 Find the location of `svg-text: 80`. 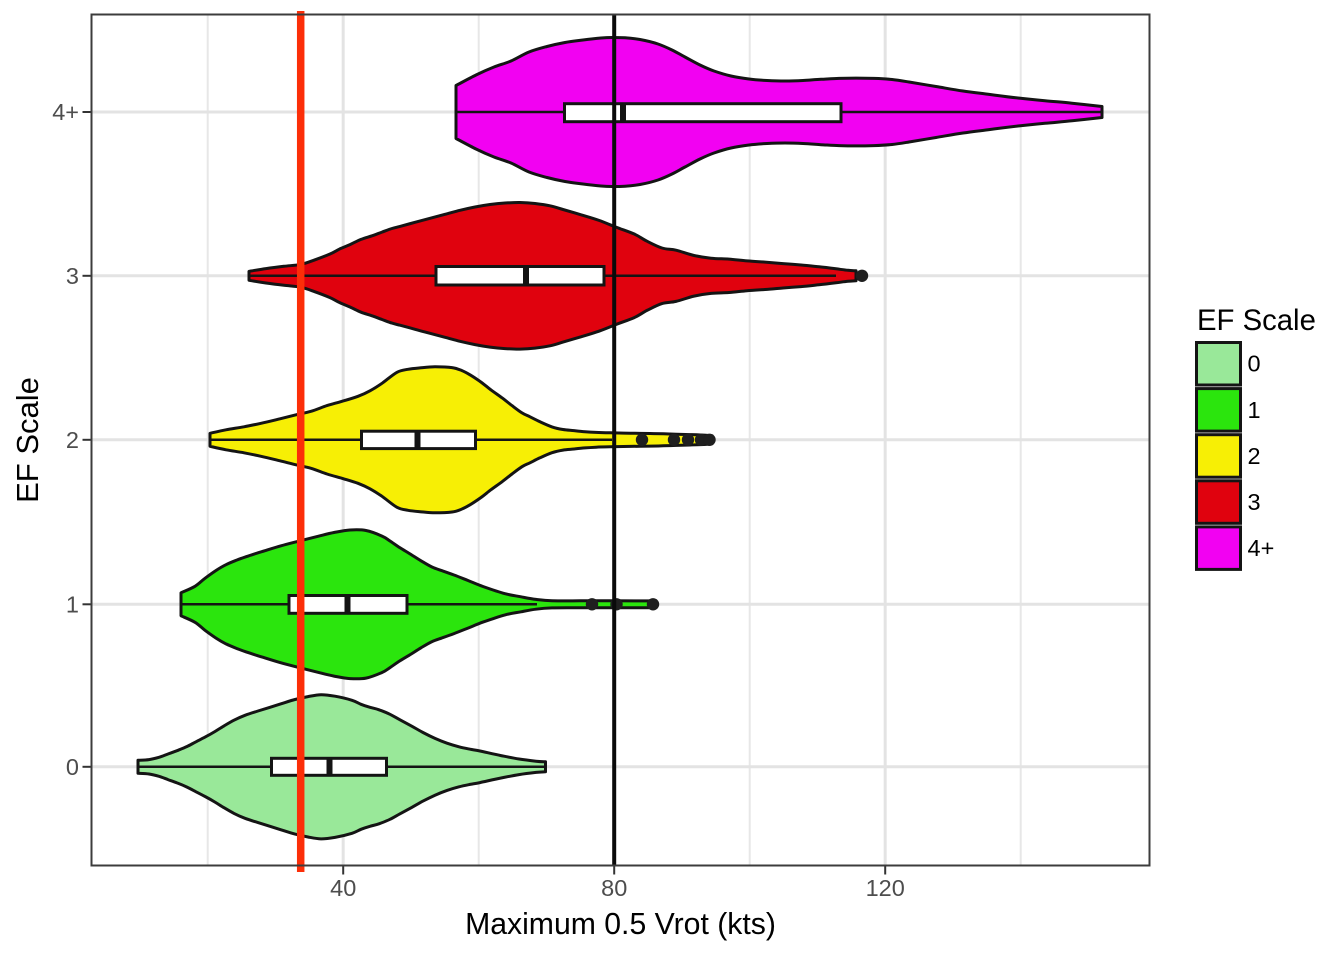

svg-text: 80 is located at coordinates (614, 888).